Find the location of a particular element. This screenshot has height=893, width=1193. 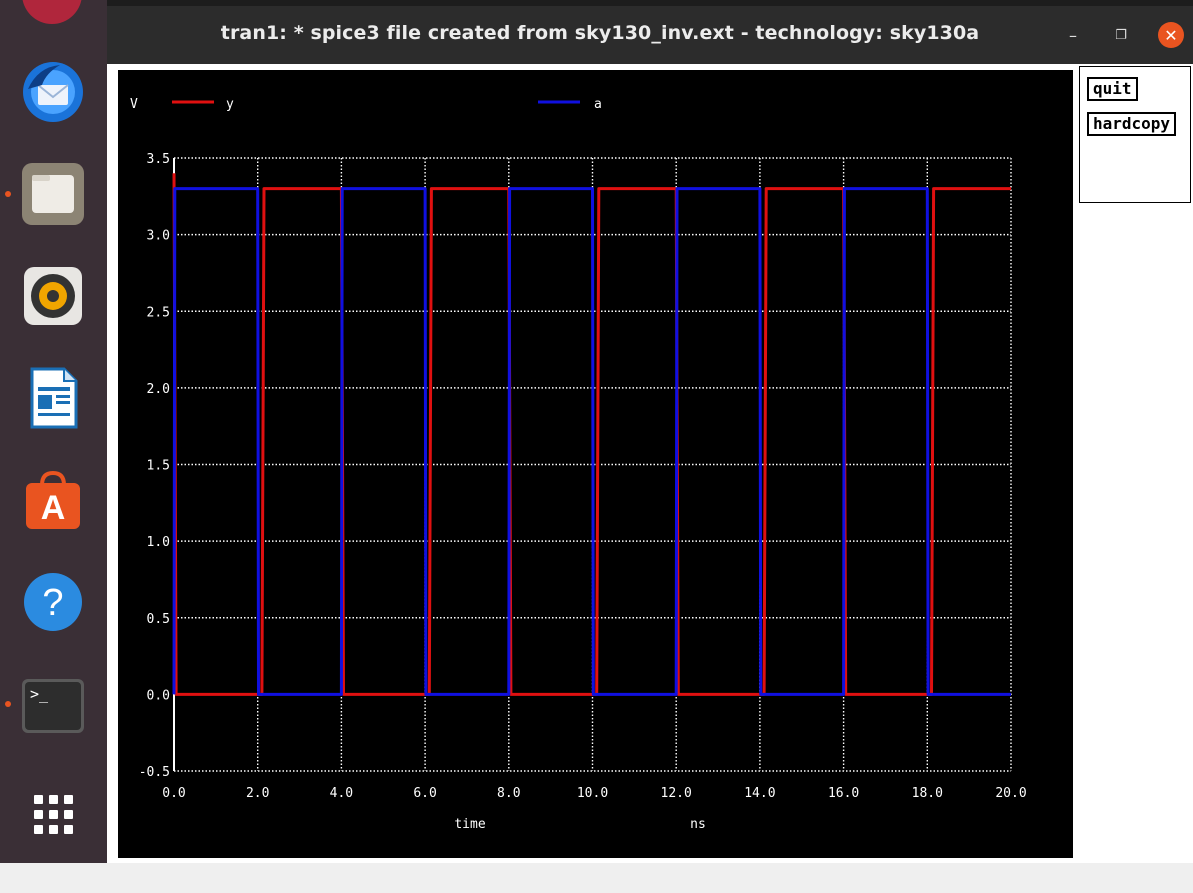

command-panel: quit hardcopy is located at coordinates (1135, 134).